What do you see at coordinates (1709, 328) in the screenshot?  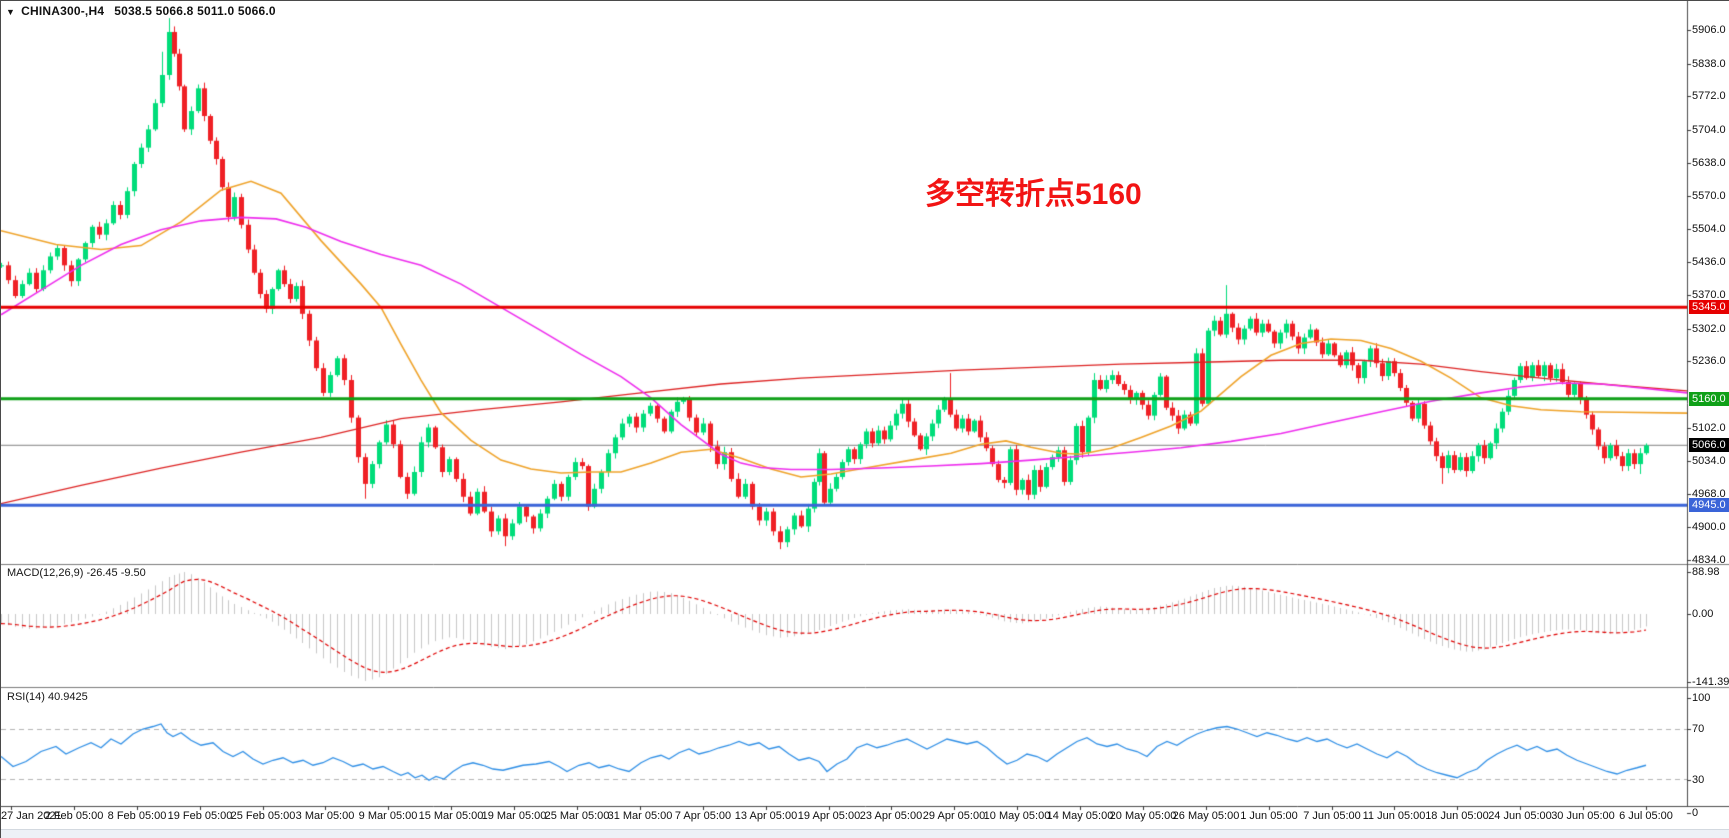 I see `y-axis-tick-label: 5302.0` at bounding box center [1709, 328].